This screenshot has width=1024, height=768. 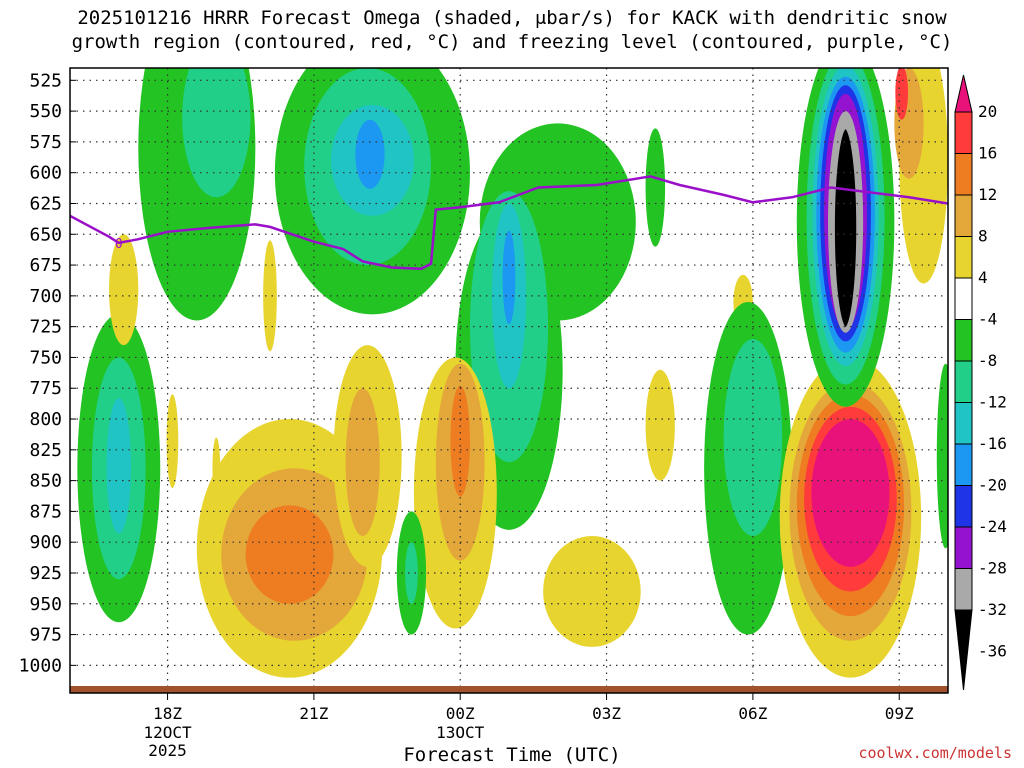 What do you see at coordinates (45, 450) in the screenshot?
I see `ytick-label-825: 825` at bounding box center [45, 450].